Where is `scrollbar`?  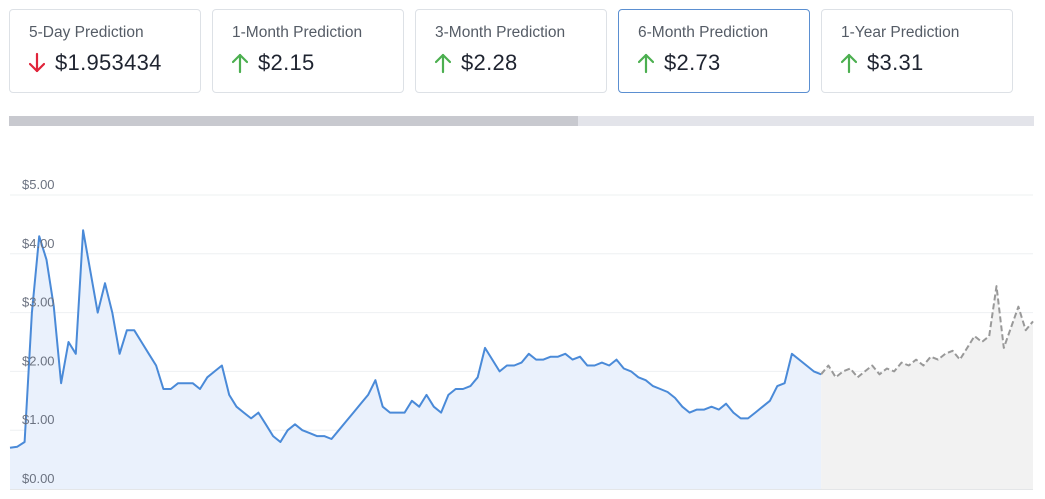
scrollbar is located at coordinates (521, 121).